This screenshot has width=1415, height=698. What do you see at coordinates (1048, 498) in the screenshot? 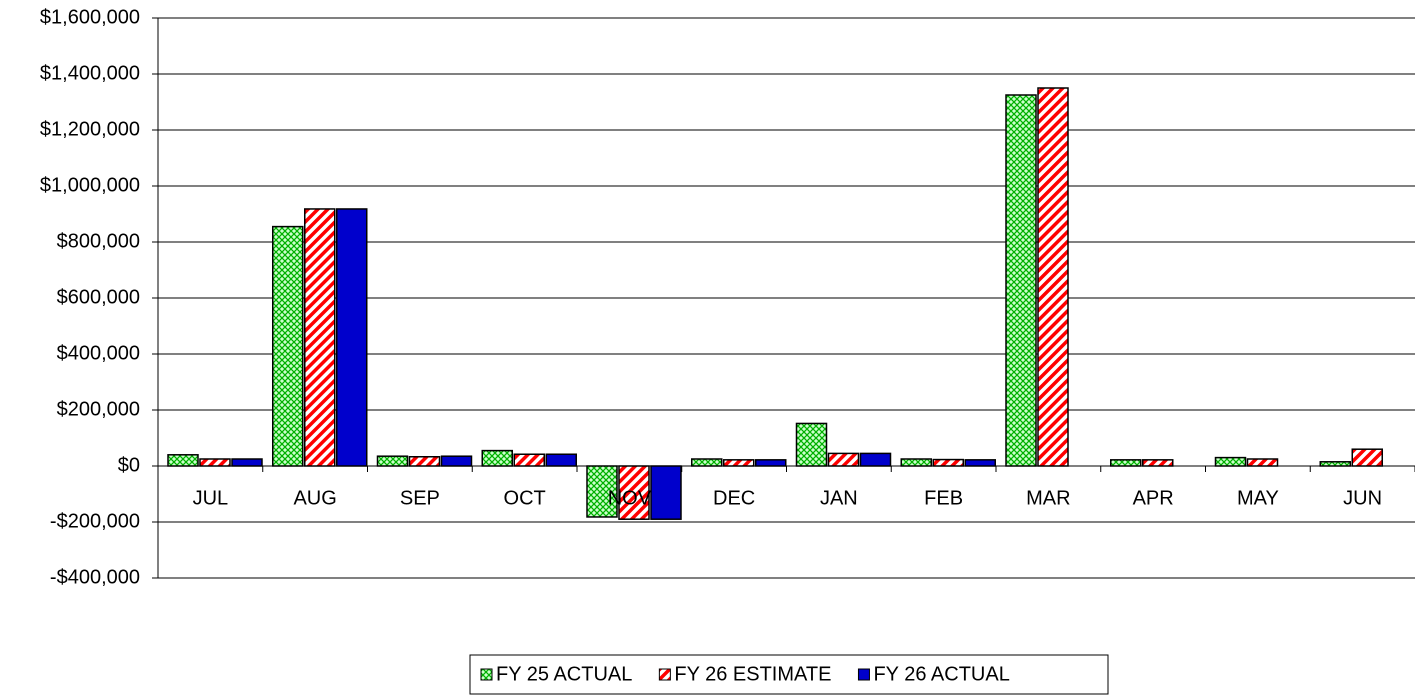
I see `x-tick-label: MAR` at bounding box center [1048, 498].